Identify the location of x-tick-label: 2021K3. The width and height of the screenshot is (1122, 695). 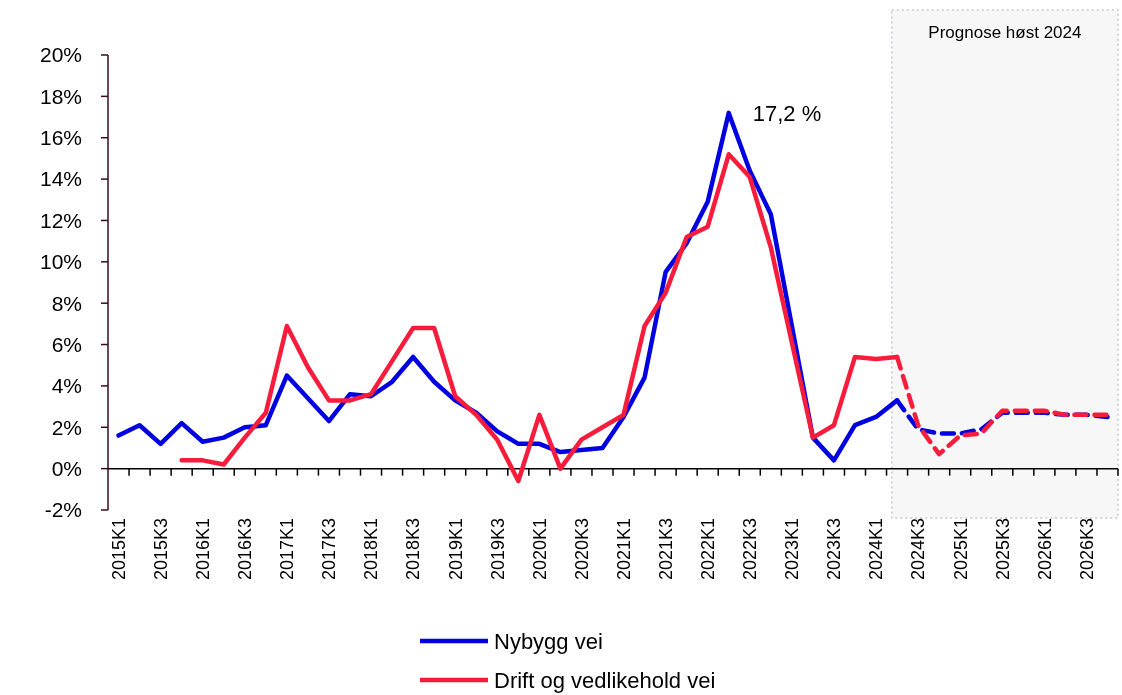
(665, 549).